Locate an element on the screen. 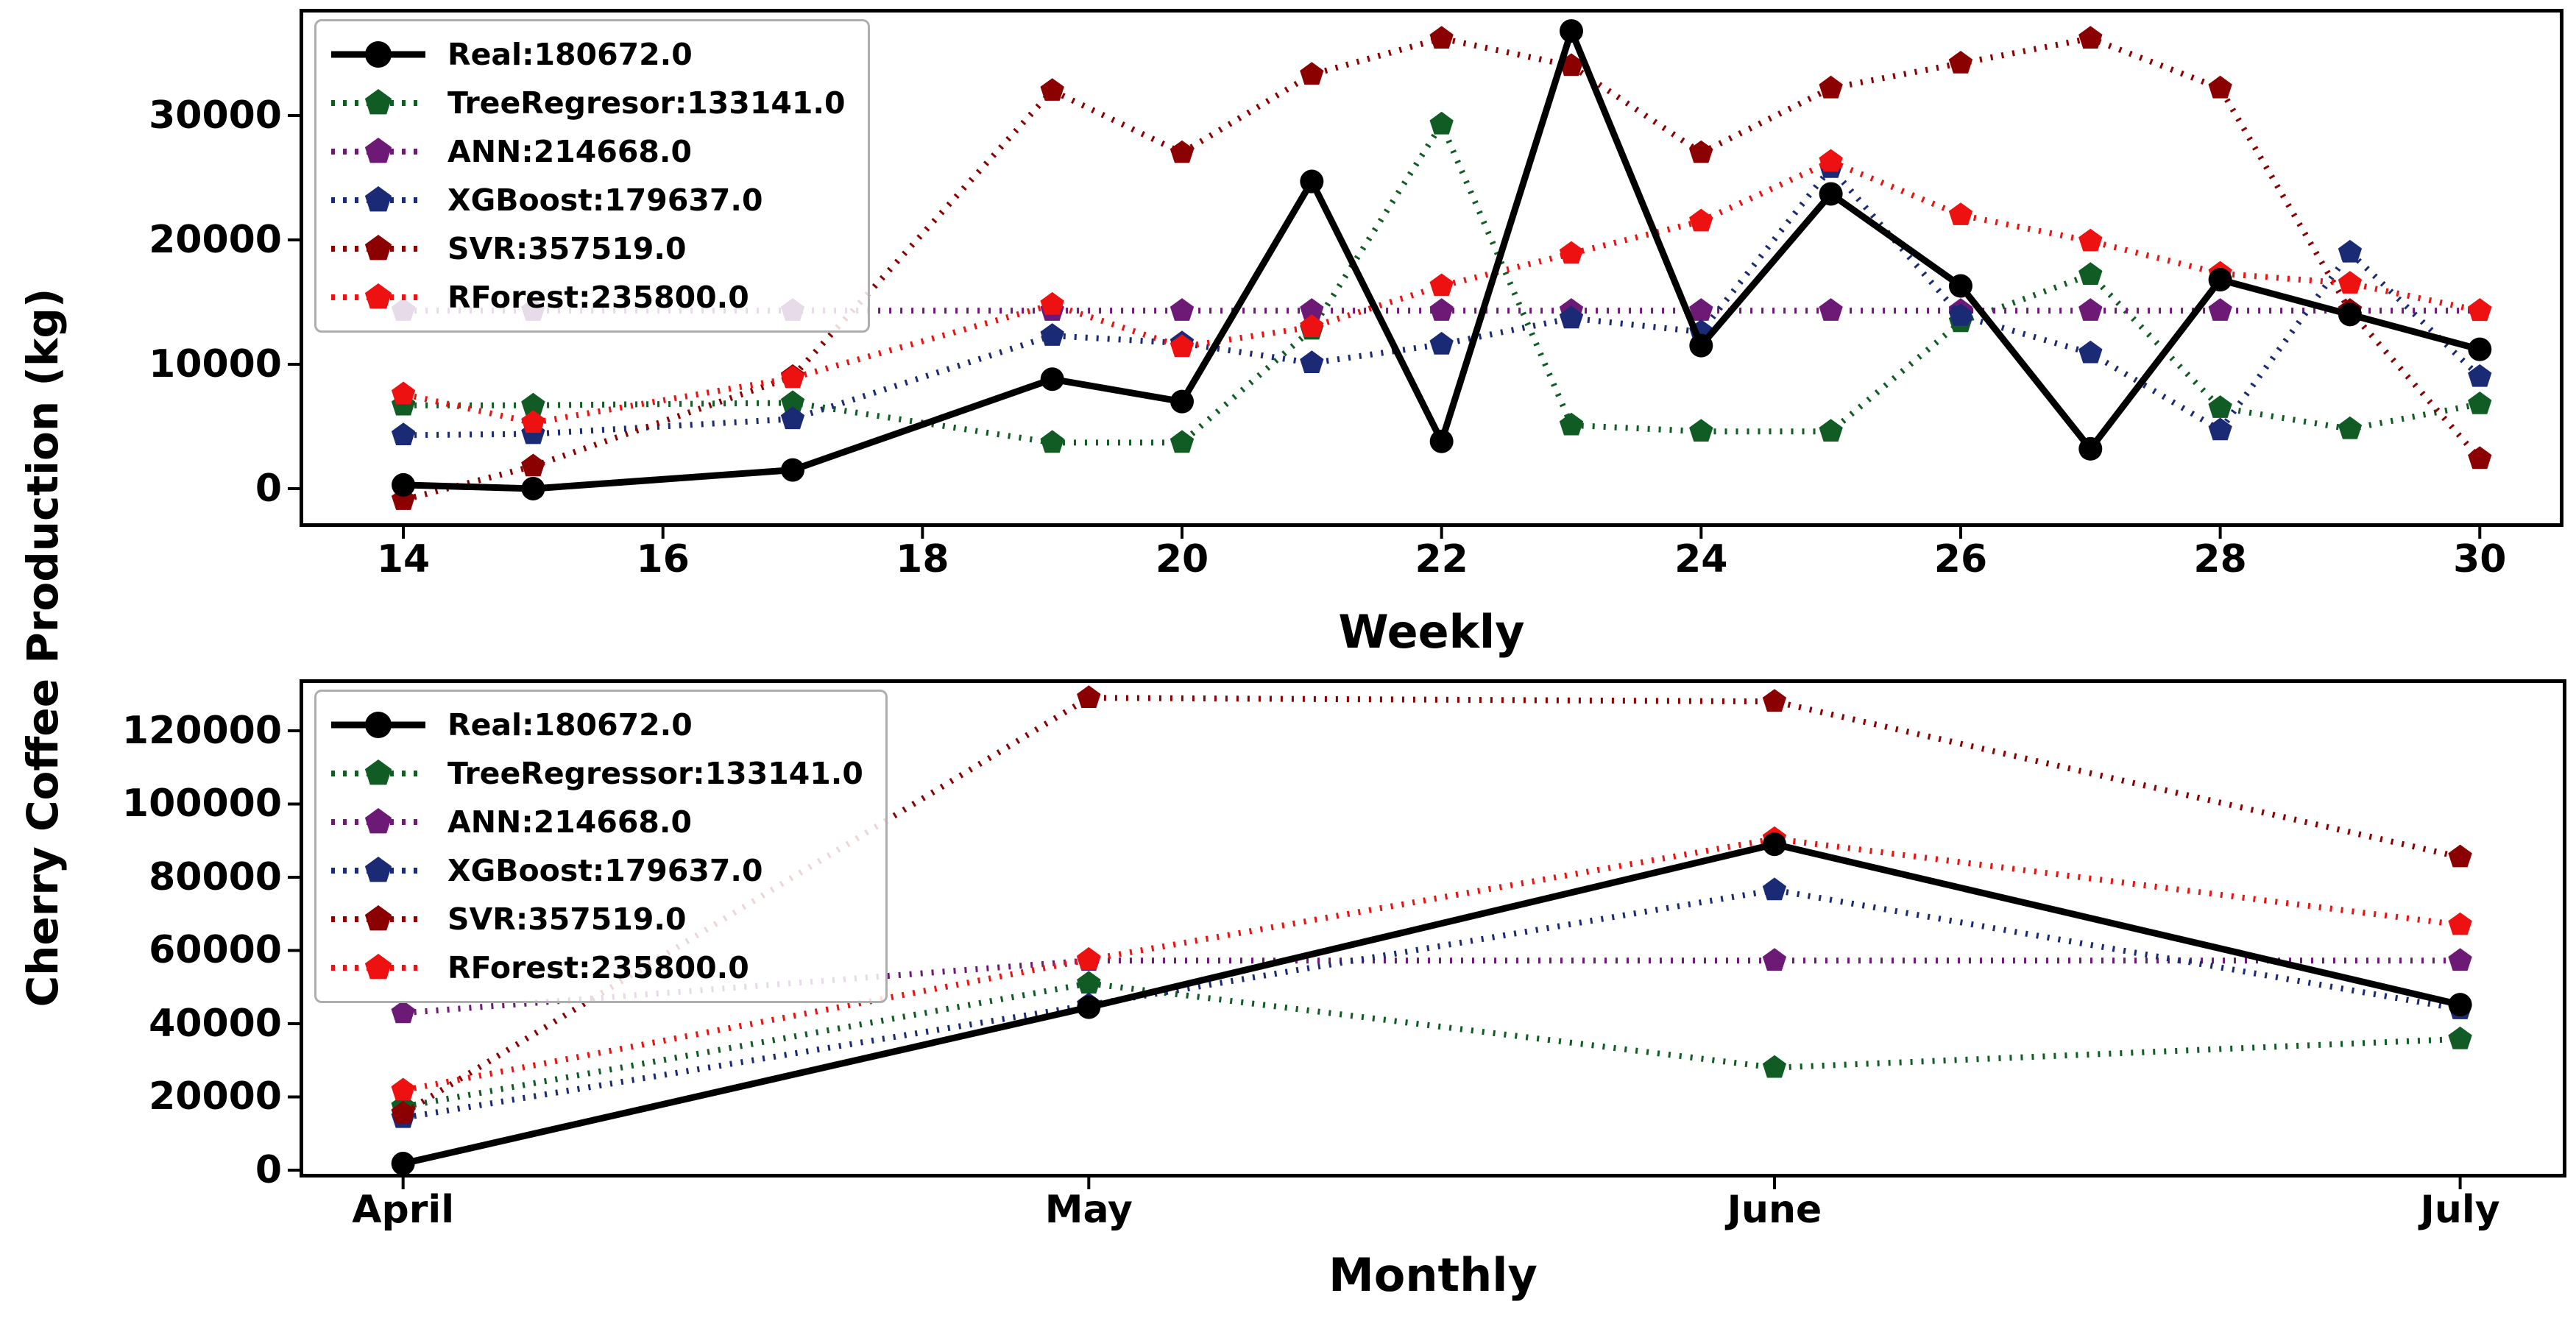  monthly-y-tick-label: 120000 is located at coordinates (201, 731).